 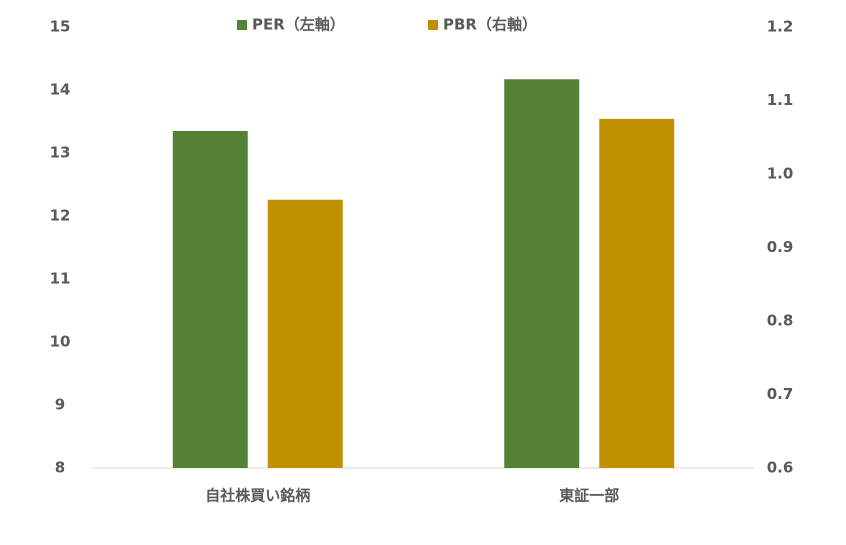 What do you see at coordinates (780, 100) in the screenshot?
I see `y2-tick-label: 1.1` at bounding box center [780, 100].